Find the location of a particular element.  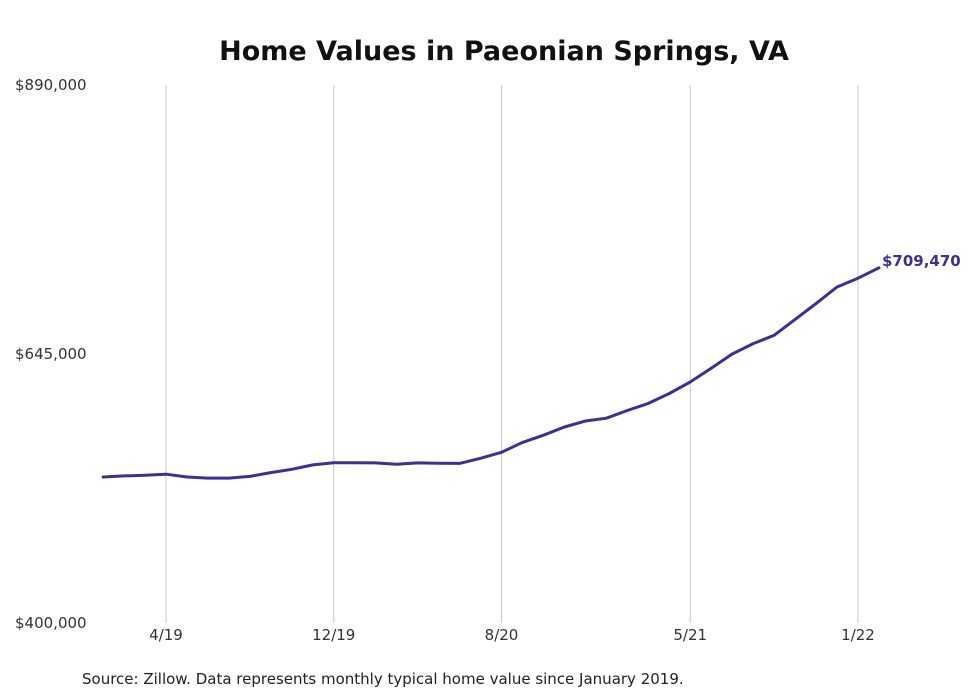

end-value-label: $709,470 is located at coordinates (921, 261).